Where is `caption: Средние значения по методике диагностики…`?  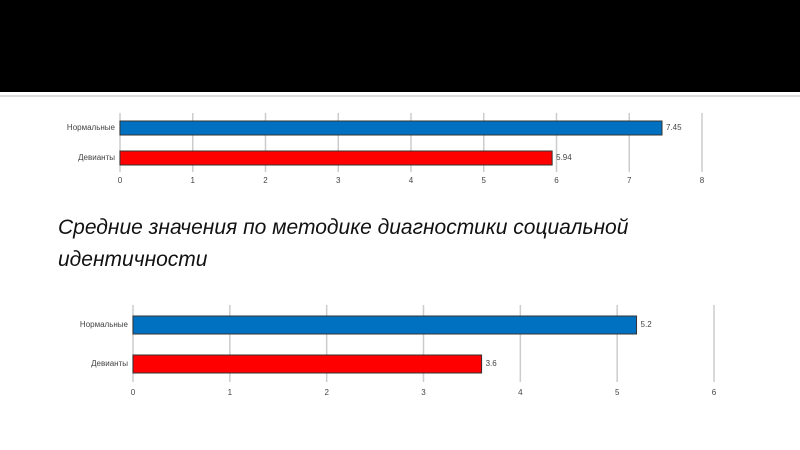
caption: Средние значения по методике диагностики… is located at coordinates (343, 243).